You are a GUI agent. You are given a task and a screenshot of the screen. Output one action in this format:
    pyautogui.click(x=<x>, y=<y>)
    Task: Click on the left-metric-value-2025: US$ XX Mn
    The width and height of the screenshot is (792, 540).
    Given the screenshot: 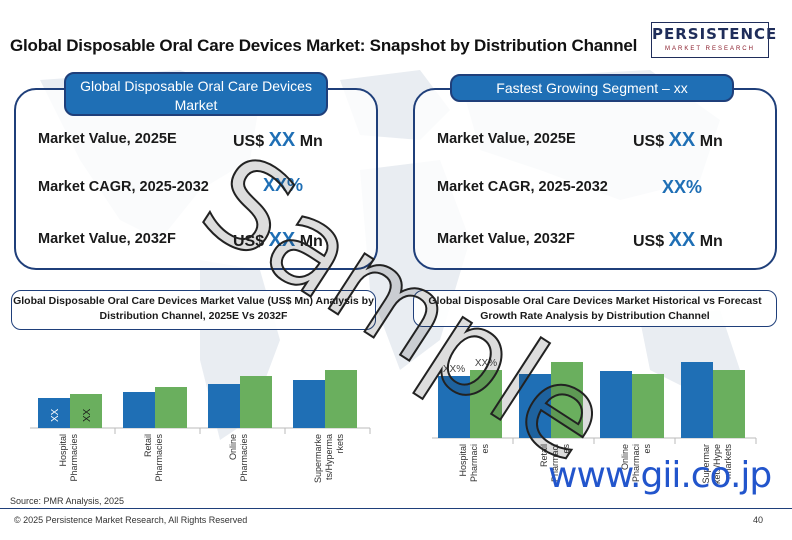 What is the action you would take?
    pyautogui.click(x=278, y=140)
    